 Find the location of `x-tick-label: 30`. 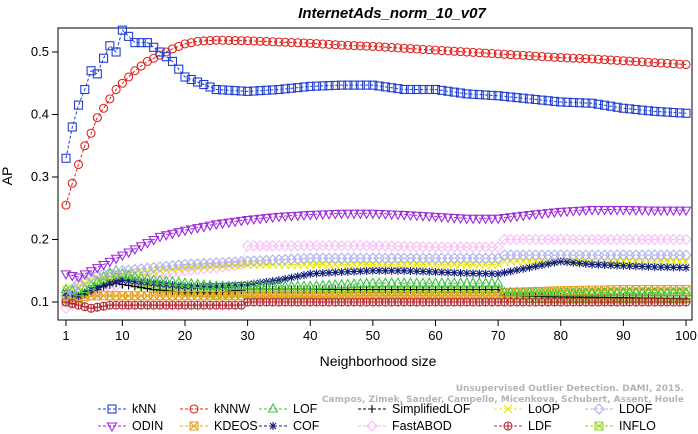

x-tick-label: 30 is located at coordinates (247, 335).